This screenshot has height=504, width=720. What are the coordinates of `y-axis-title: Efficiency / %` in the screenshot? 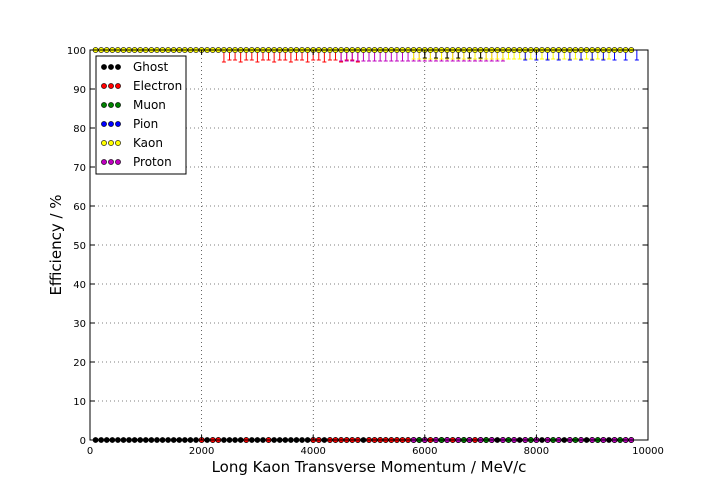 It's located at (56, 244).